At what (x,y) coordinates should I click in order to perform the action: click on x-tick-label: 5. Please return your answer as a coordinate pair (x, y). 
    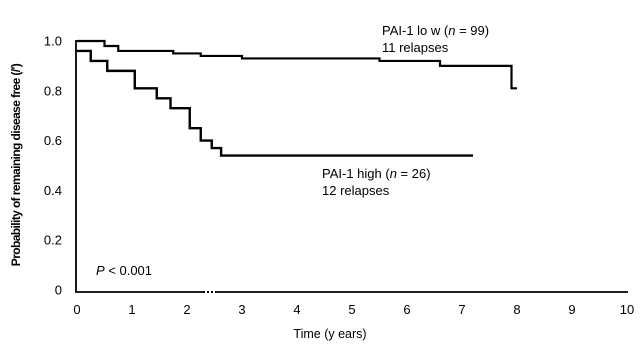
    Looking at the image, I should click on (351, 309).